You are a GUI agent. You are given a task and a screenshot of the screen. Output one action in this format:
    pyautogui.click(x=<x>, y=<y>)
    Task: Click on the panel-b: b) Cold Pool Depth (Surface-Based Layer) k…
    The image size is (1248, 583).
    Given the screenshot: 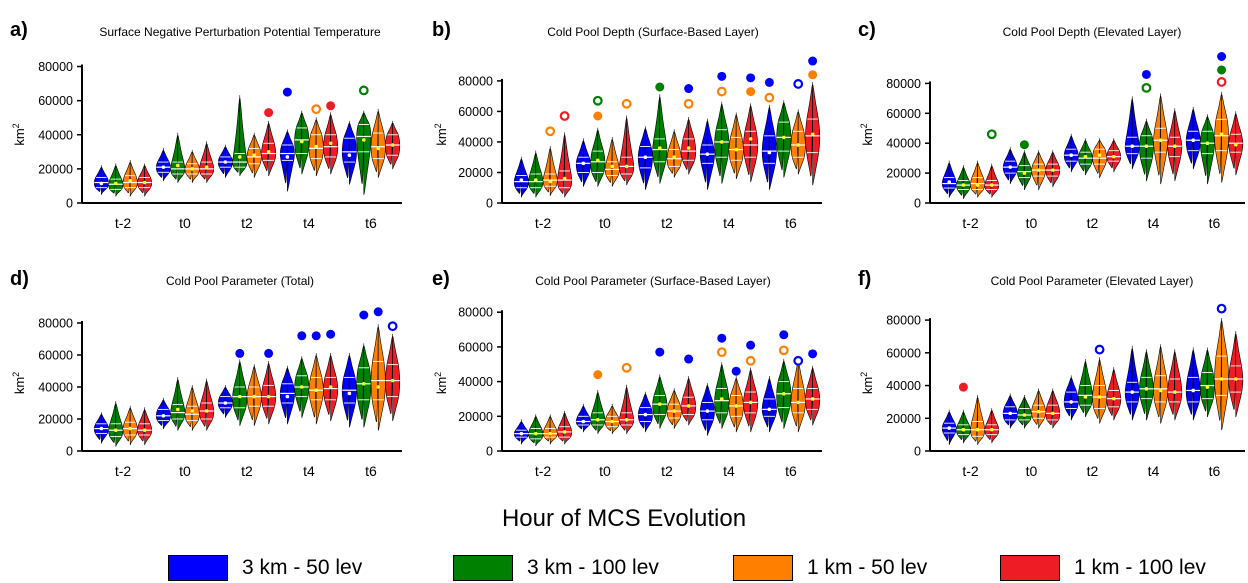 What is the action you would take?
    pyautogui.click(x=627, y=125)
    